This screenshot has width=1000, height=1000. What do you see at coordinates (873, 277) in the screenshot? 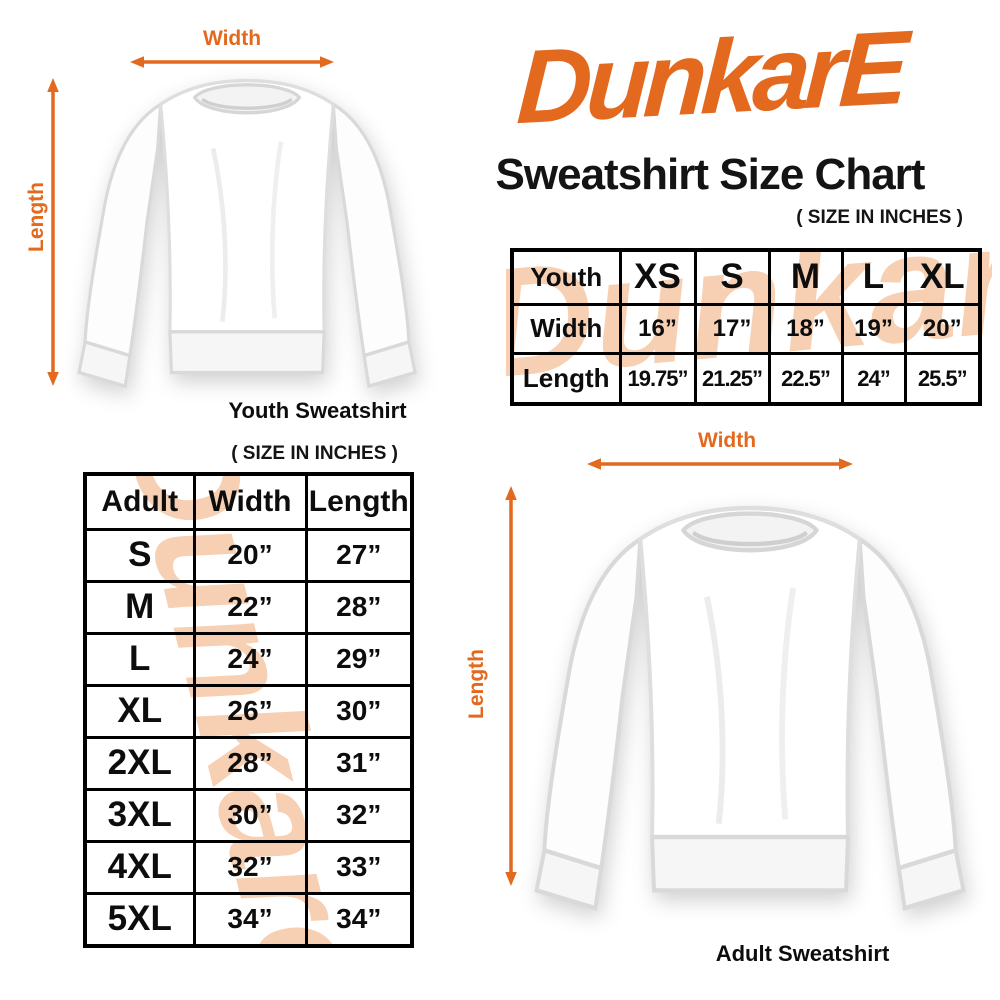
I see `table-header-cell: L` at bounding box center [873, 277].